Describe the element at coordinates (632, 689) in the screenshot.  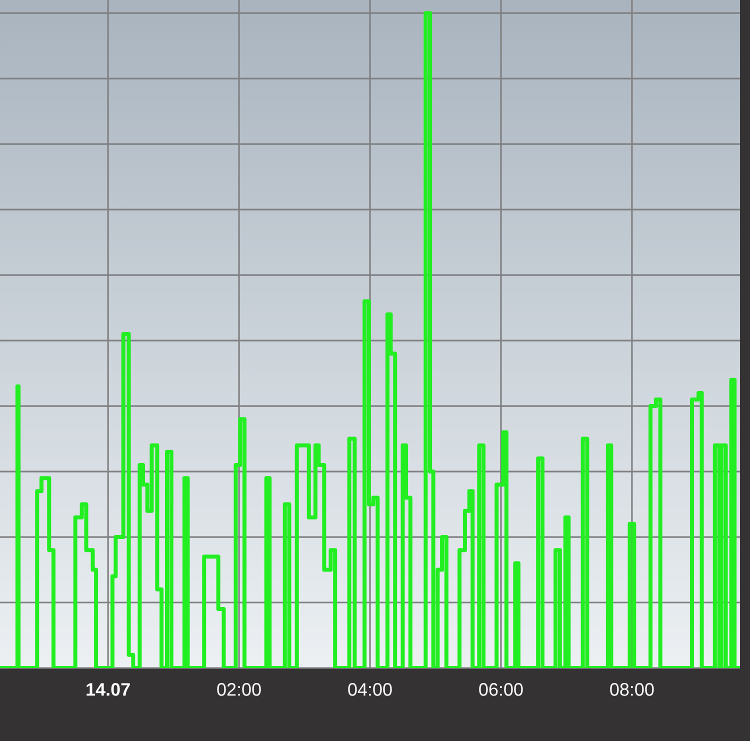
I see `x-tick-label: 08:00` at that location.